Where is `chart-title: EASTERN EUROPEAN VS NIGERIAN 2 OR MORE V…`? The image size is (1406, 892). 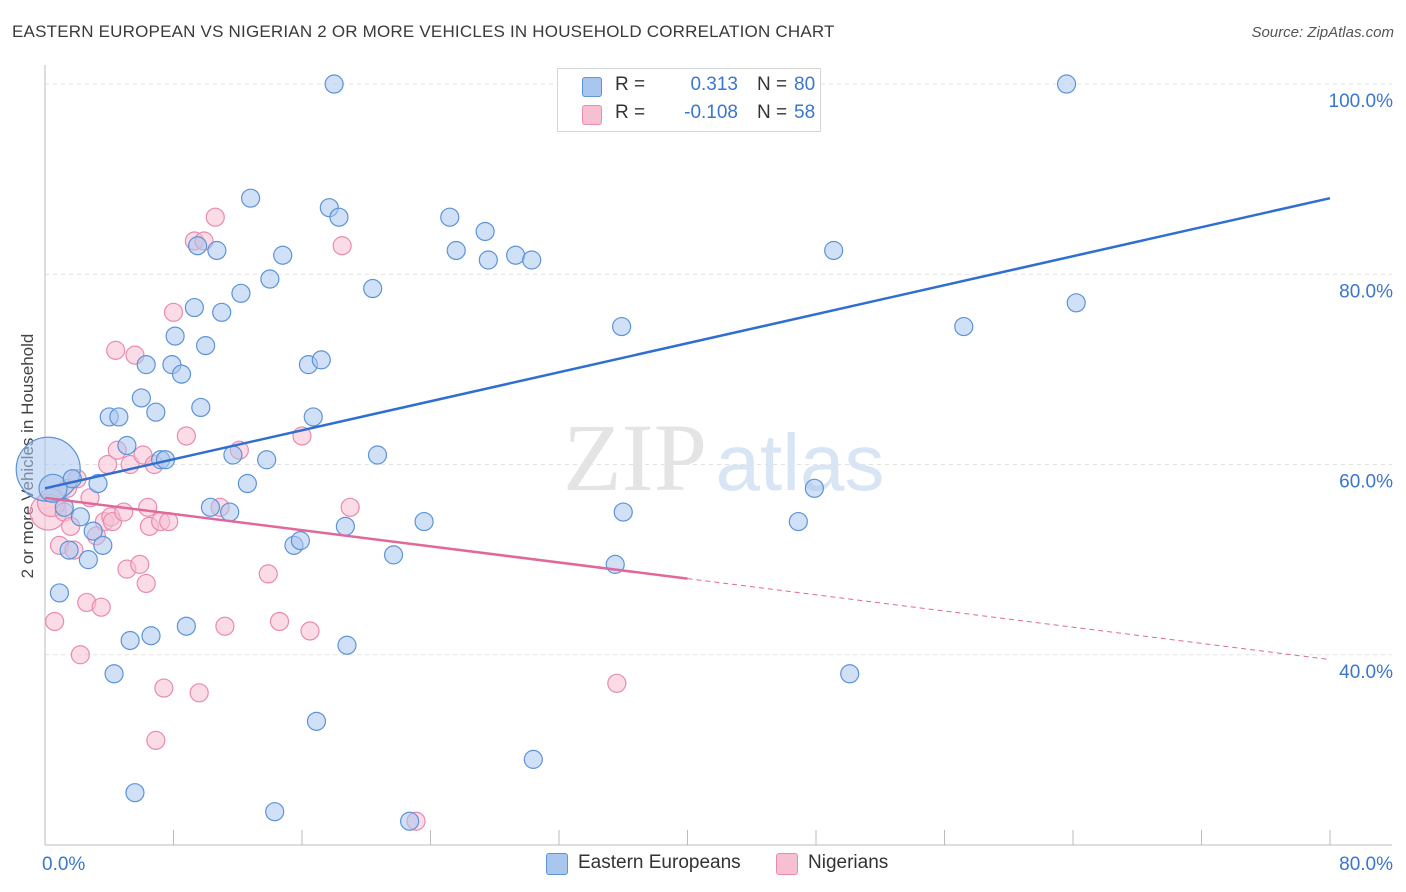
chart-title: EASTERN EUROPEAN VS NIGERIAN 2 OR MORE V… is located at coordinates (423, 31).